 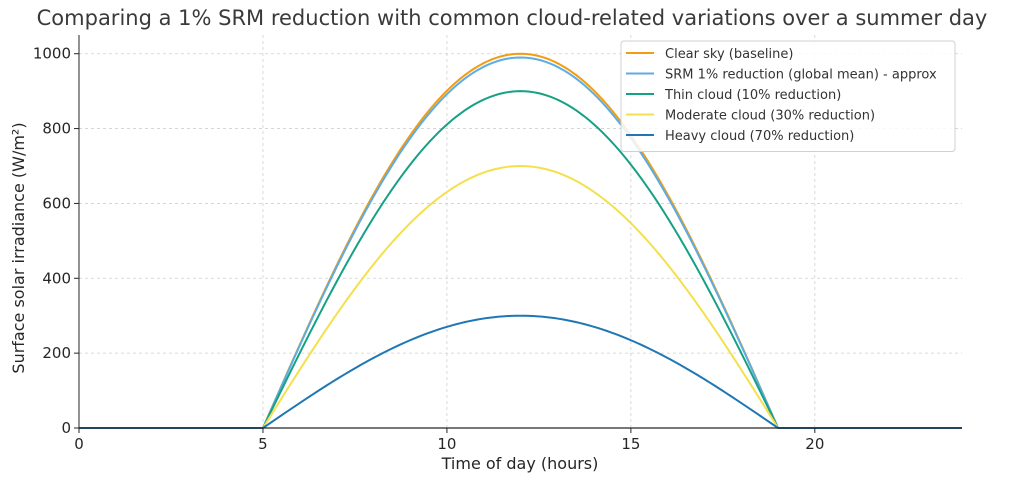 What do you see at coordinates (56, 278) in the screenshot?
I see `y-tick-label: 400` at bounding box center [56, 278].